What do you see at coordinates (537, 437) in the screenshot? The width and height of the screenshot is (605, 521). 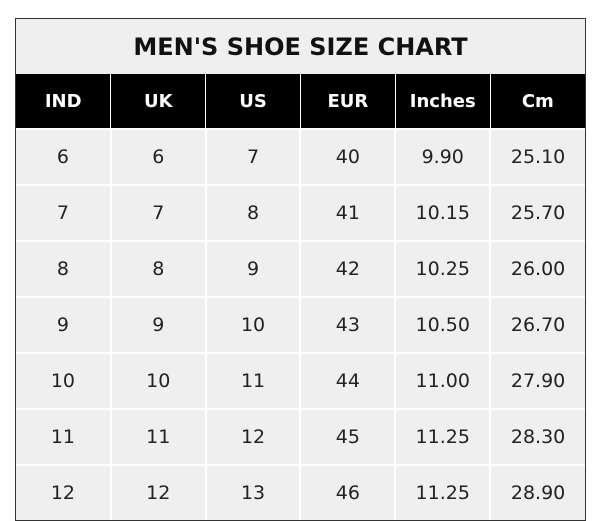 I see `table-cell: 28.30` at bounding box center [537, 437].